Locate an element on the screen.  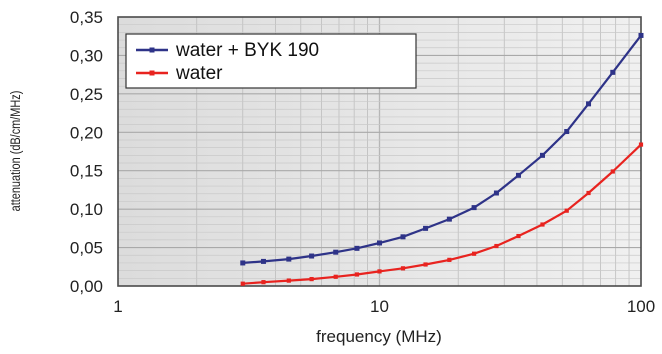
x-tick-label: 10 is located at coordinates (379, 306).